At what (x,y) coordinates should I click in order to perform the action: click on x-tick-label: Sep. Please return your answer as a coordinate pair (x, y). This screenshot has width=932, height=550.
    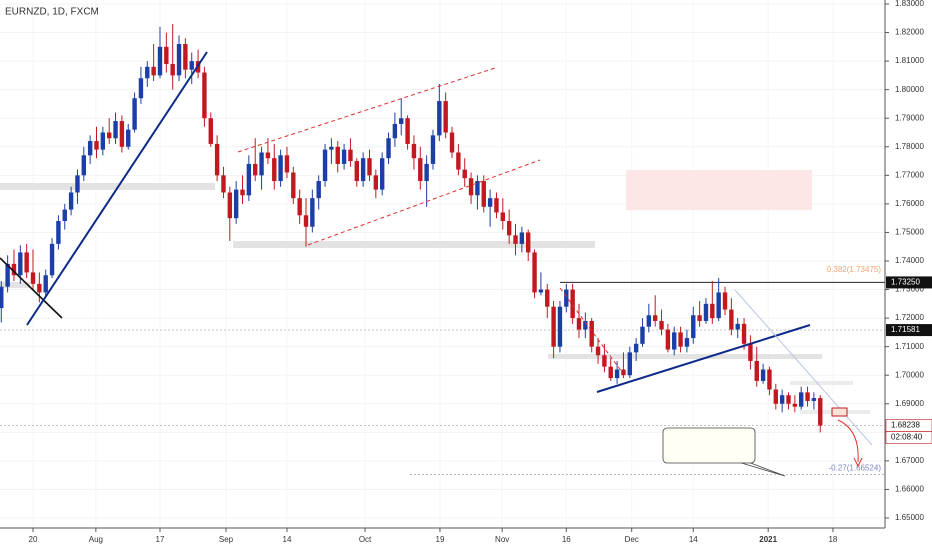
    Looking at the image, I should click on (226, 539).